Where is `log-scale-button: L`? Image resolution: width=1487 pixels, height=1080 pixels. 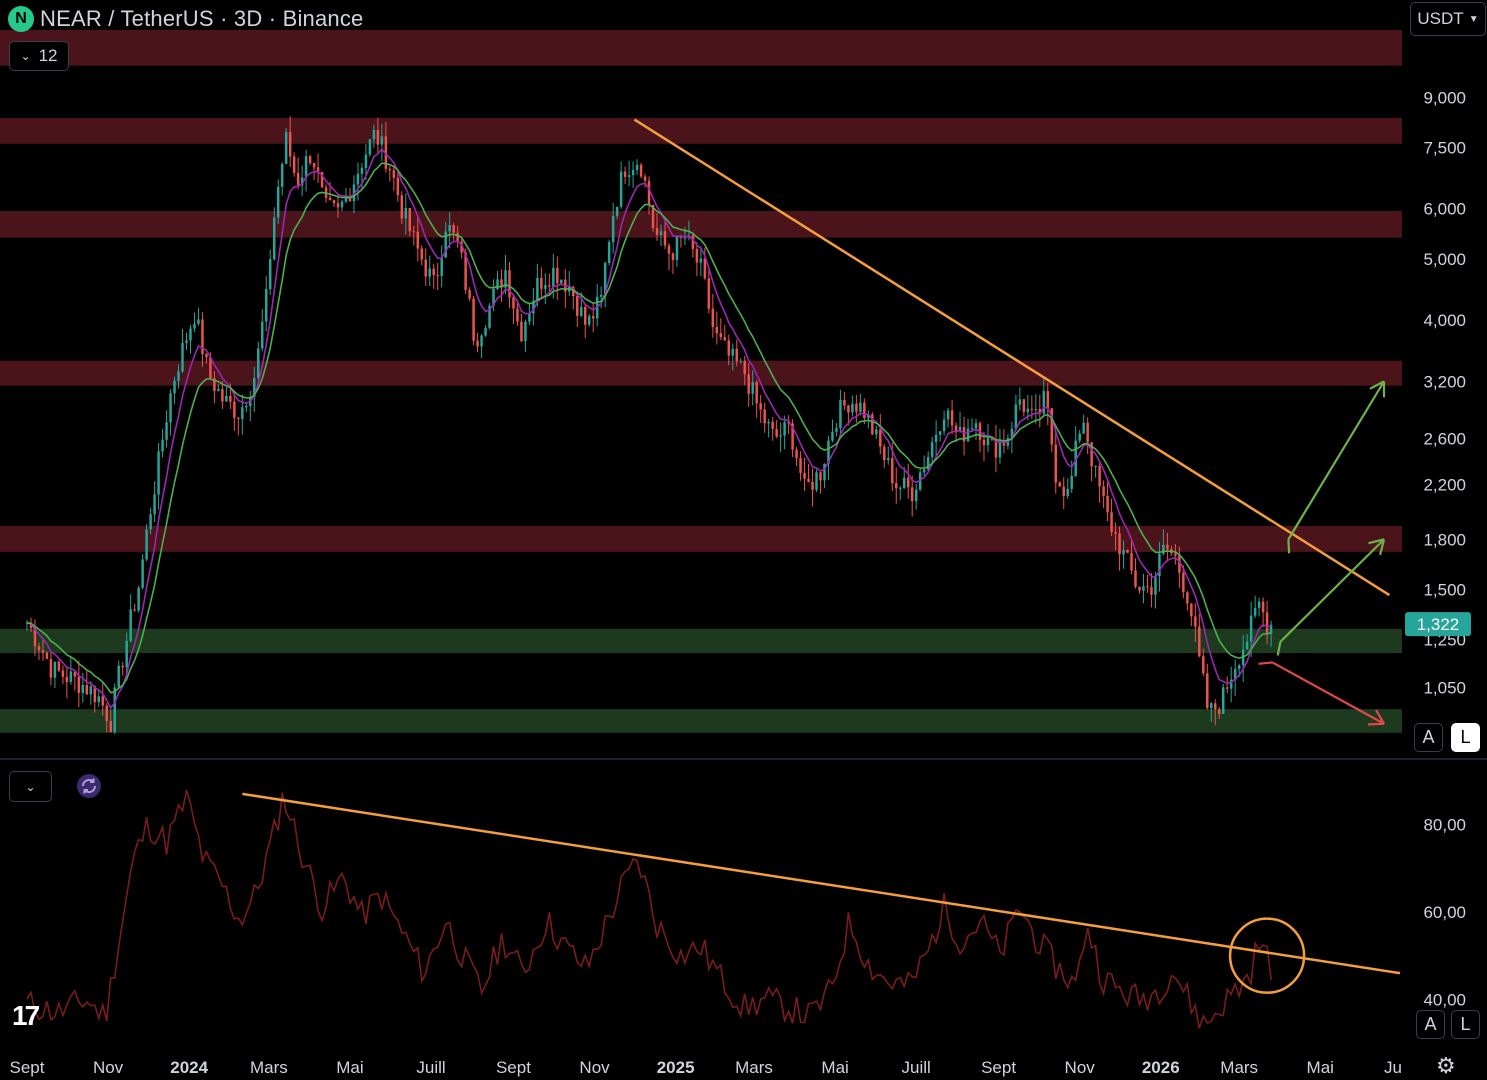
log-scale-button: L is located at coordinates (1465, 737).